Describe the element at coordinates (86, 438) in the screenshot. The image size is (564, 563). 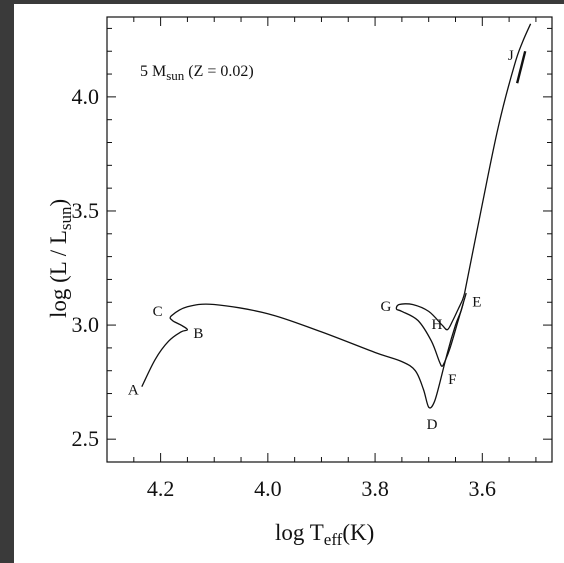
I see `y-tick-label: 2.5` at that location.